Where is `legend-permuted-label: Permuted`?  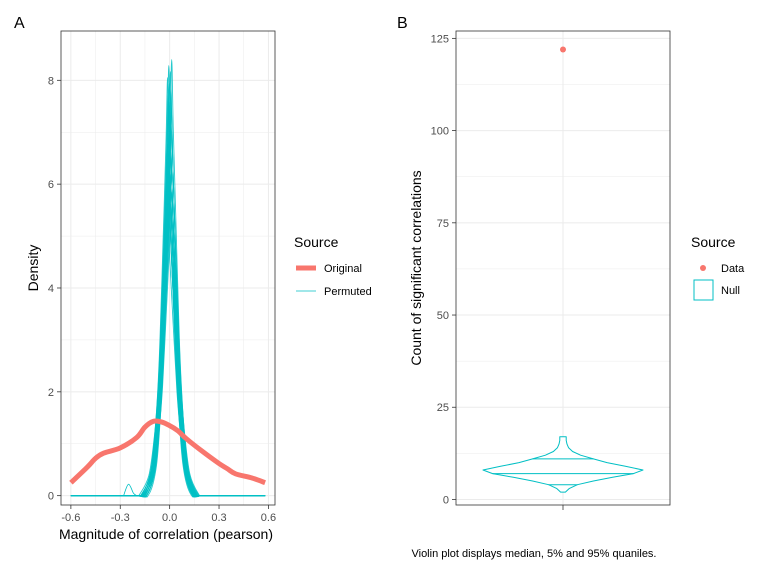
legend-permuted-label: Permuted is located at coordinates (348, 292).